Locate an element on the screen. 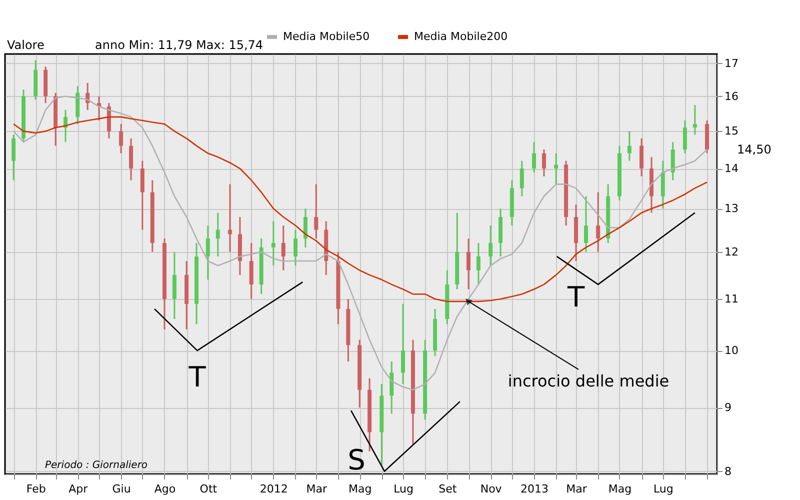  x-tick-label: 2012 is located at coordinates (274, 489).